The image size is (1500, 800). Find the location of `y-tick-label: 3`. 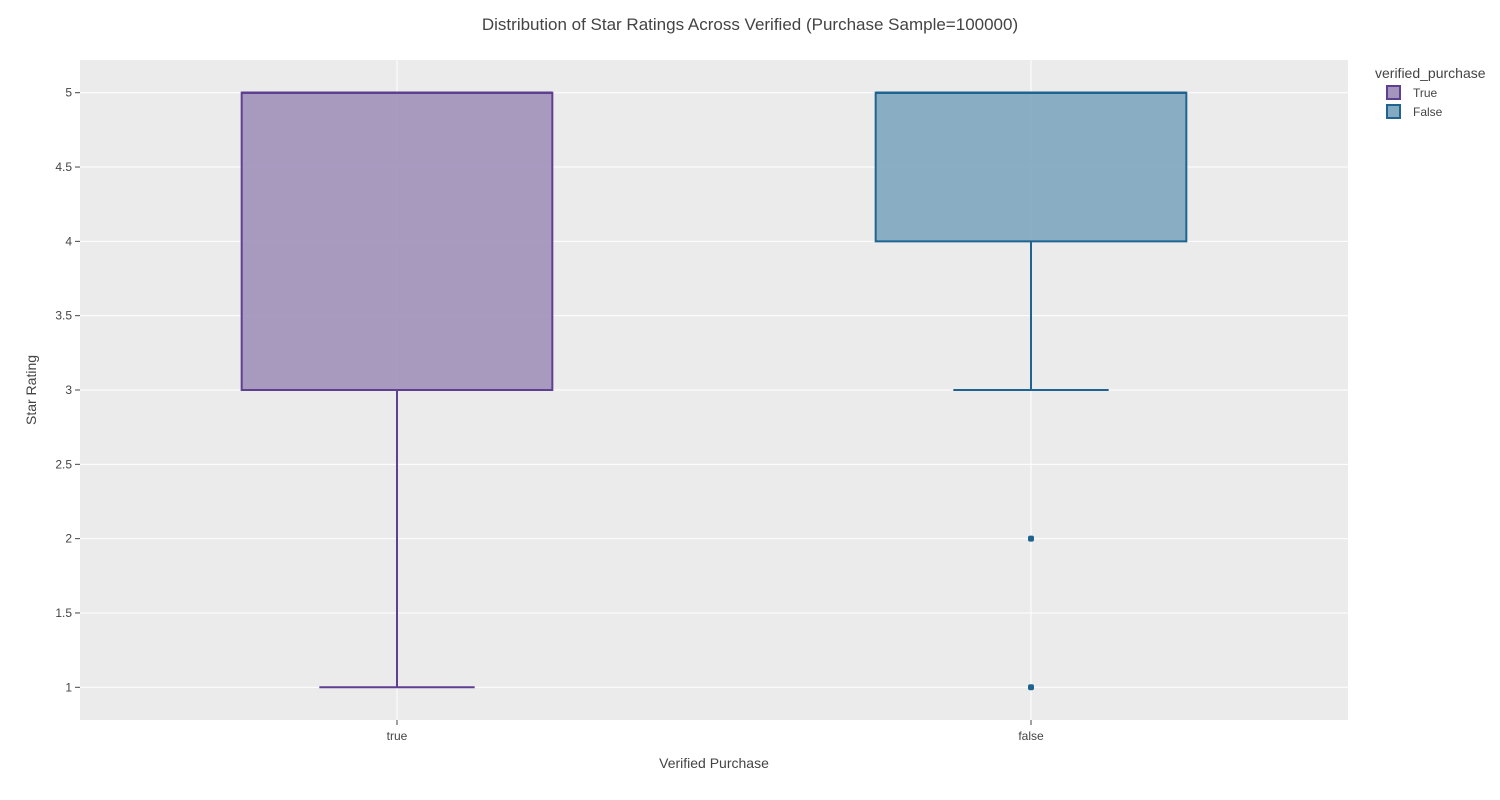

y-tick-label: 3 is located at coordinates (68, 390).